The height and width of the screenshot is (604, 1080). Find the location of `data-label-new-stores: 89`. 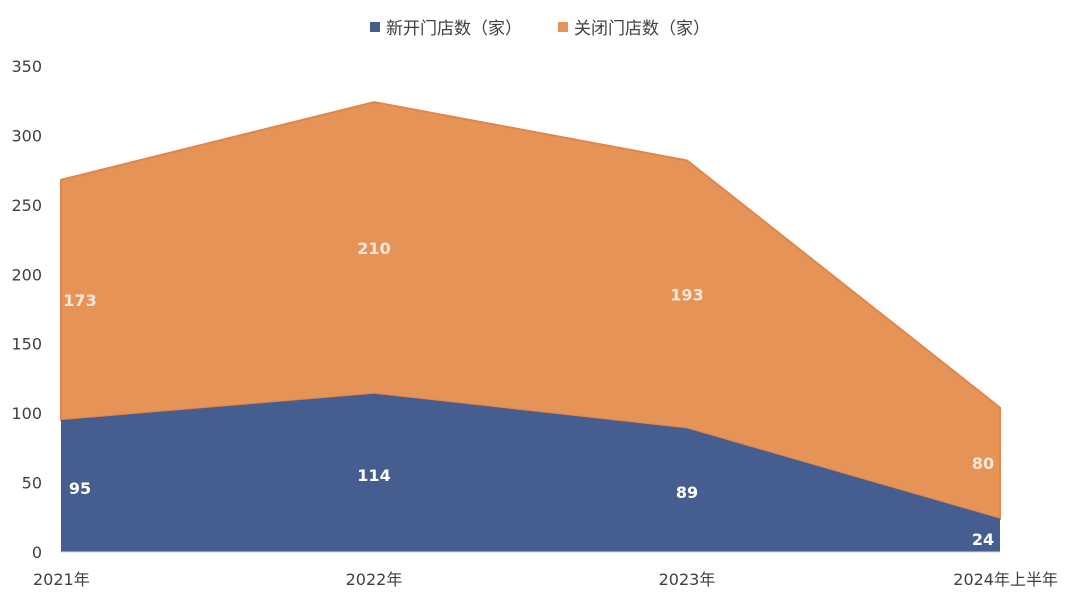

data-label-new-stores: 89 is located at coordinates (687, 492).